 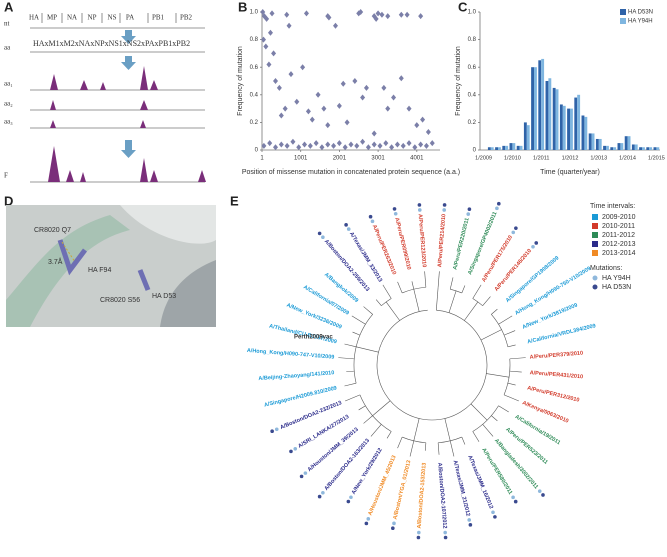 I want to click on peaks, so click(x=127, y=124).